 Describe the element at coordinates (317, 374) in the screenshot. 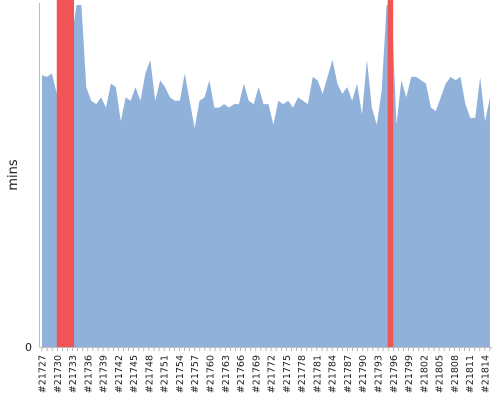

I see `x-tick-label: #21781` at that location.